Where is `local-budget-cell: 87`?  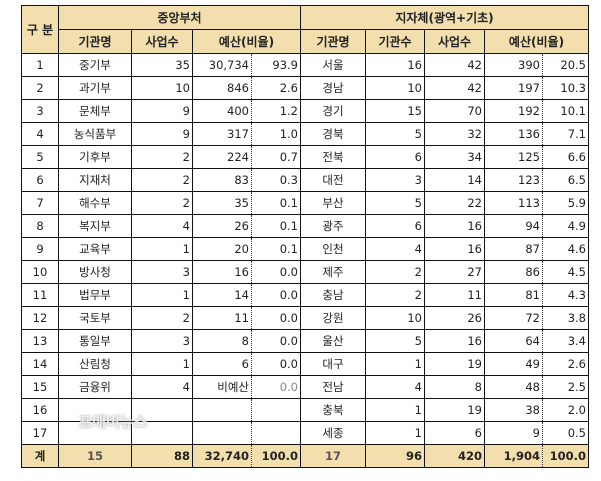
local-budget-cell: 87 is located at coordinates (513, 249).